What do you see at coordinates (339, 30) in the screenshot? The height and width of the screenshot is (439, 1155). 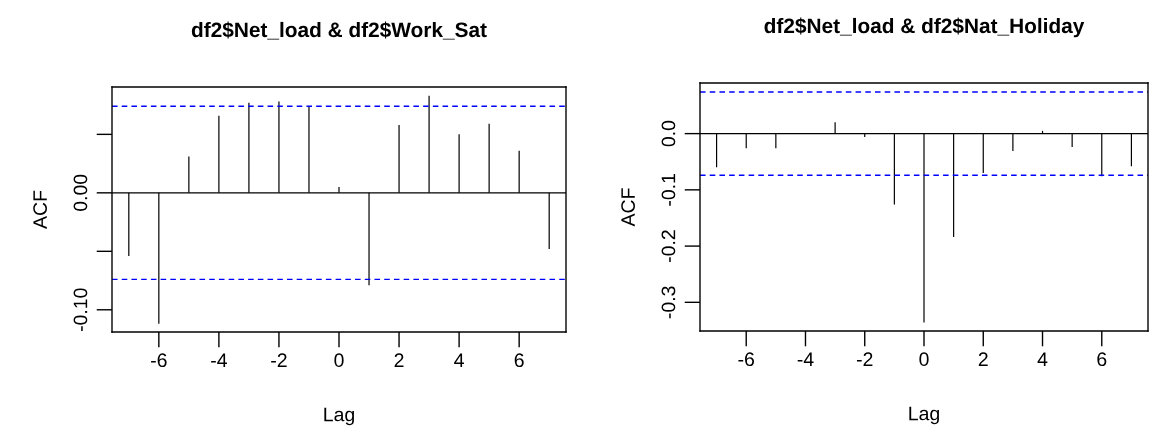 I see `chart-title: df2$Net_load & df2$Work_Sat` at bounding box center [339, 30].